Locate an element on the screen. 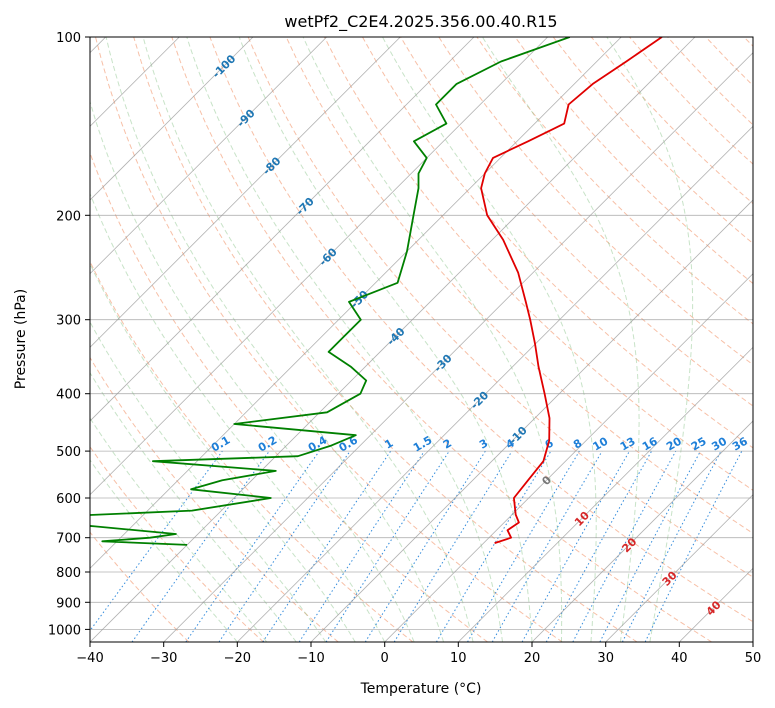  x-tick-label: 50 is located at coordinates (753, 658).